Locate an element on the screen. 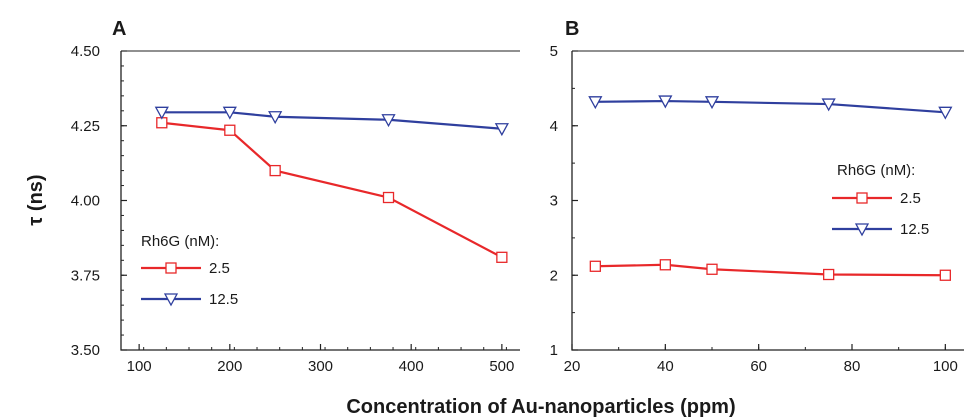 The image size is (965, 420). x-tick-label: 500 is located at coordinates (501, 366).